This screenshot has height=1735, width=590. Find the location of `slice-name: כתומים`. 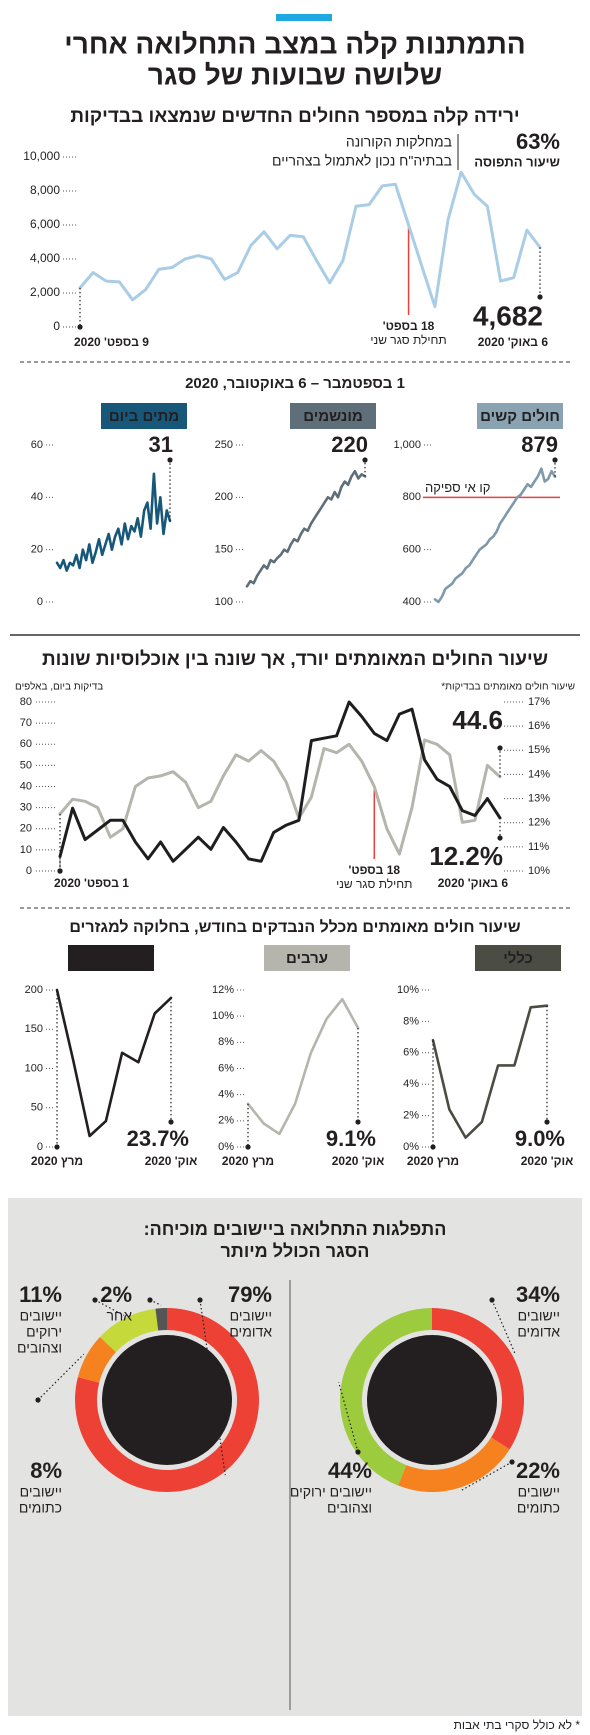

slice-name: כתומים is located at coordinates (40, 1508).